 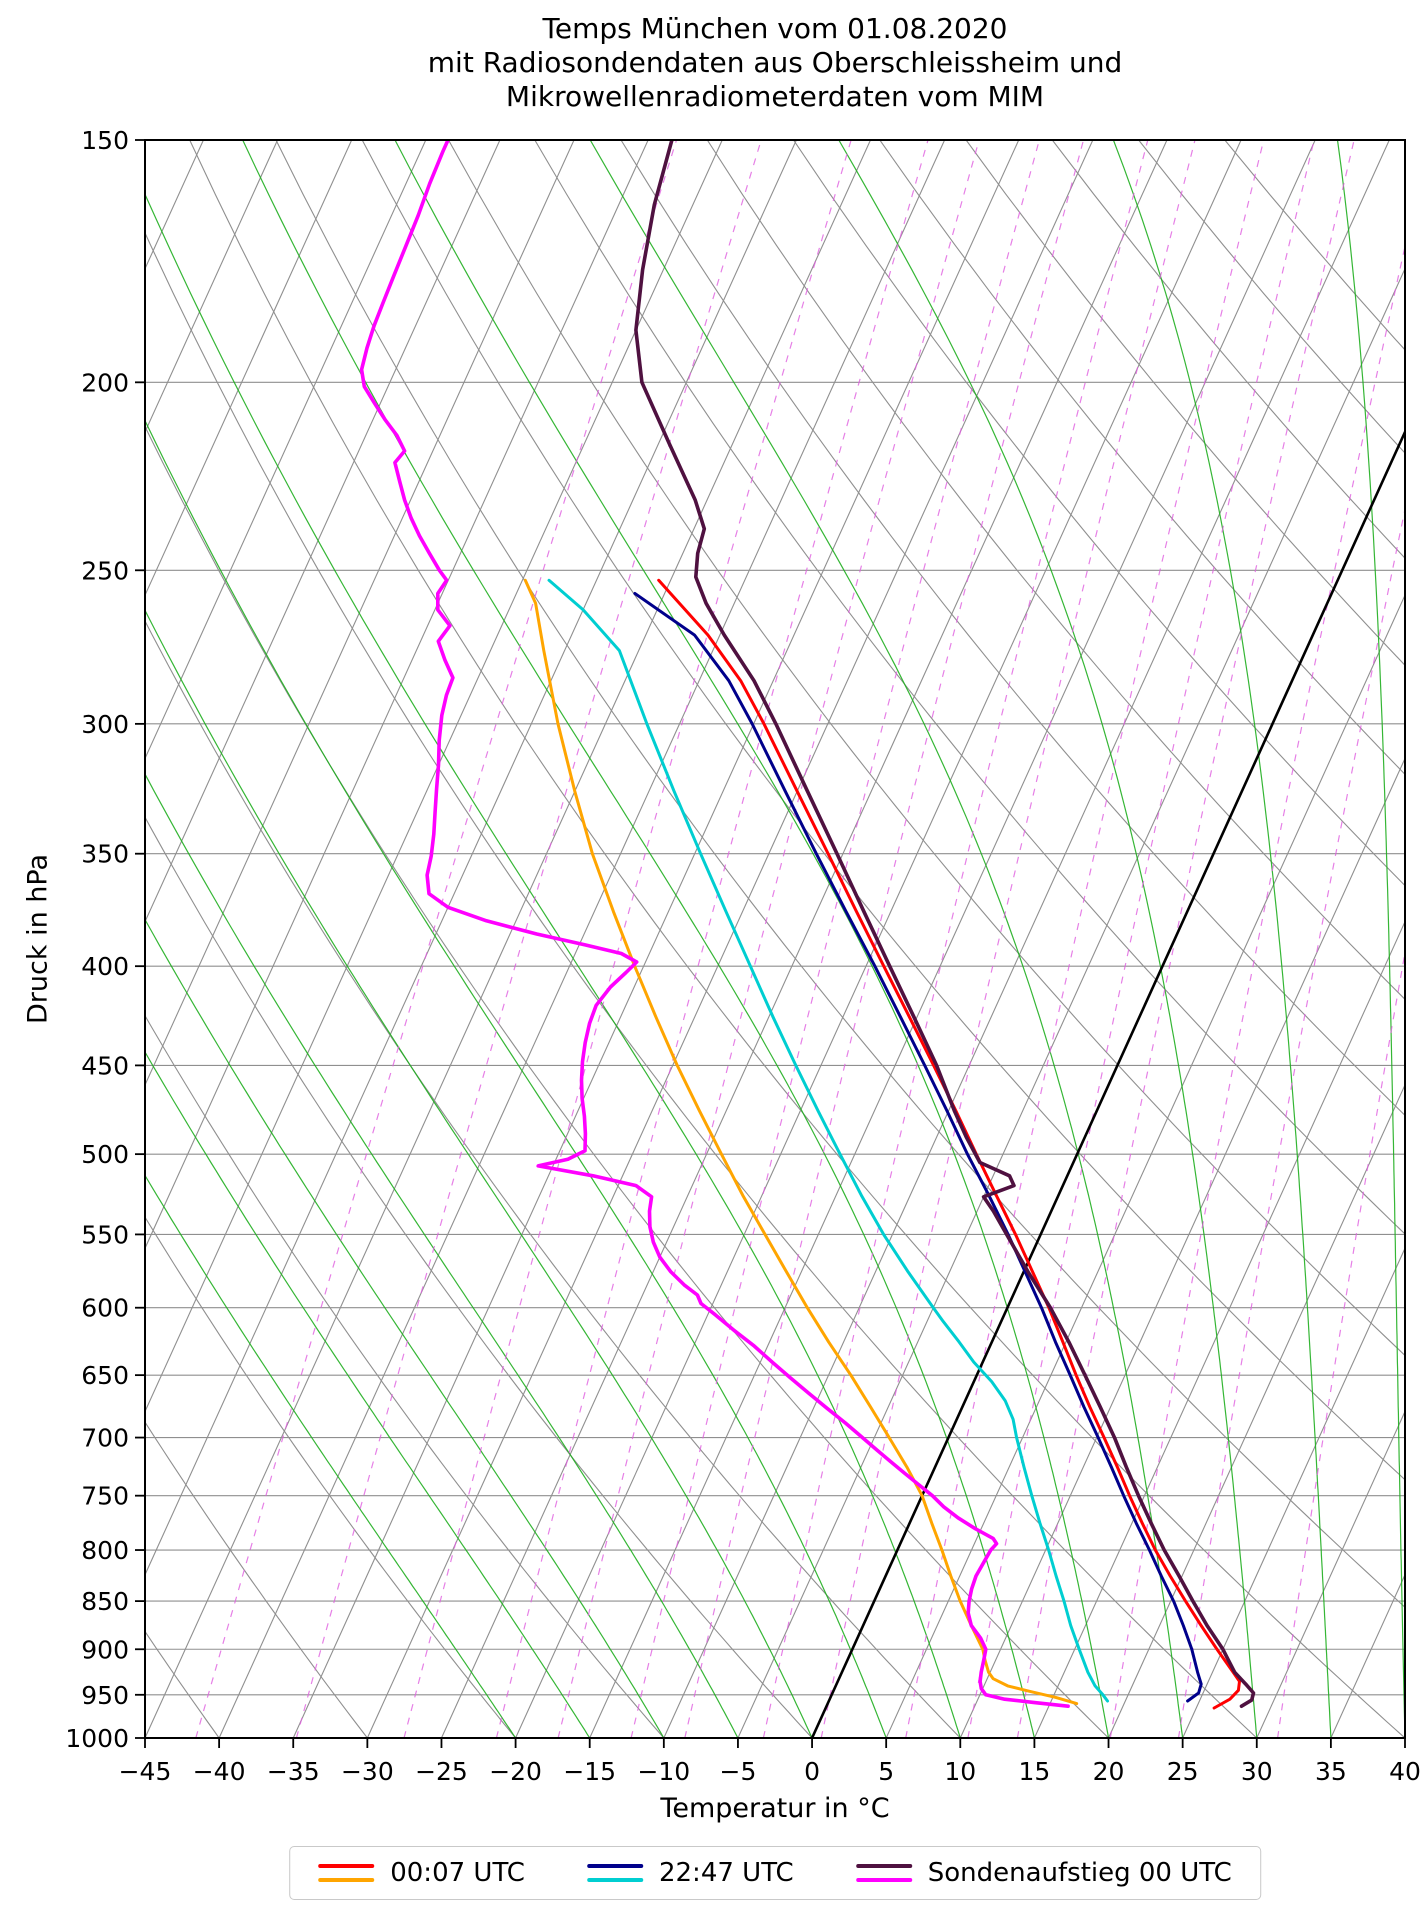 I want to click on svg-text: −45, so click(x=145, y=1771).